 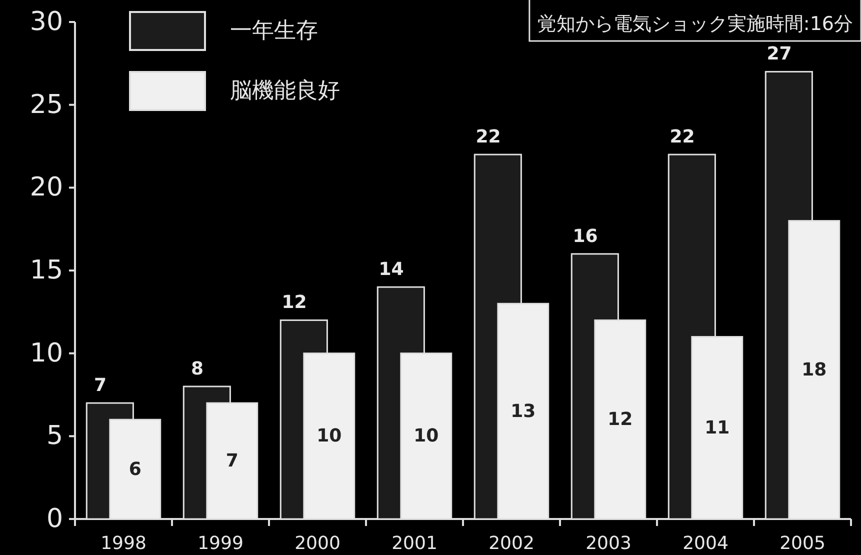 I want to click on x-tick-label: 1998, so click(x=123, y=543).